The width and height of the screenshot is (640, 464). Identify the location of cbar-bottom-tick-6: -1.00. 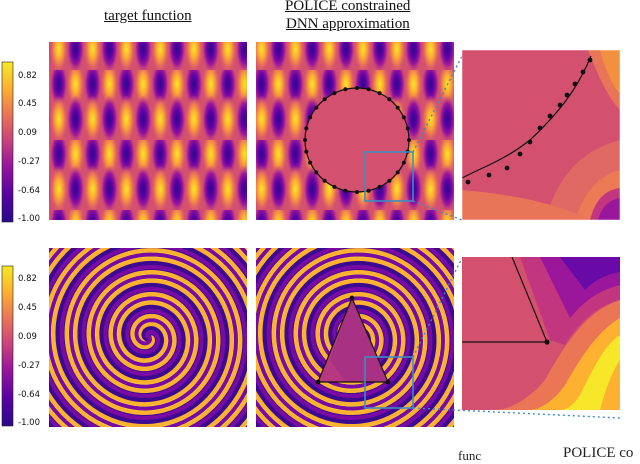
(29, 423).